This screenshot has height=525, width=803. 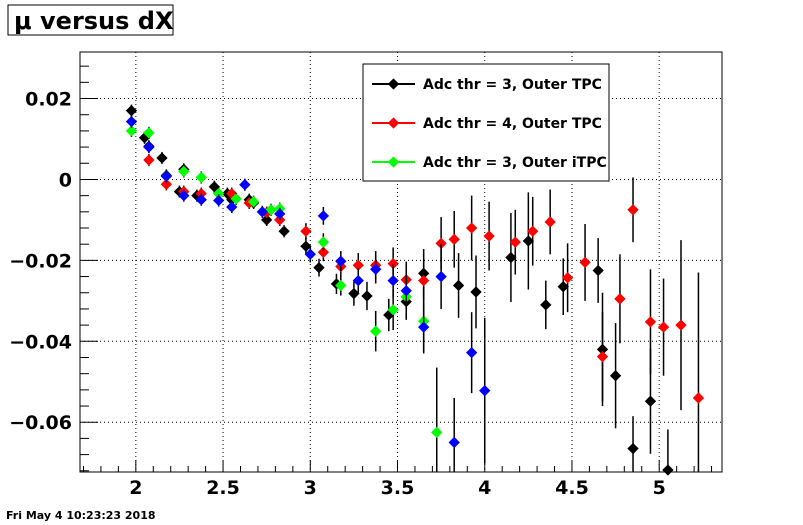 What do you see at coordinates (40, 261) in the screenshot?
I see `y-tick-label: −0.02` at bounding box center [40, 261].